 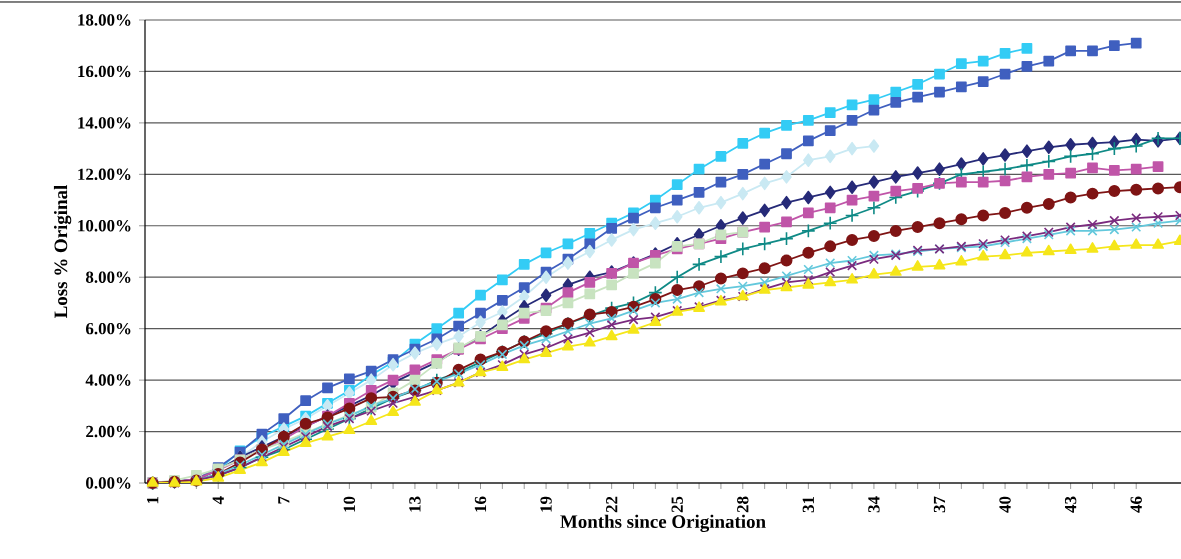 I want to click on x-tick-label: 16, so click(x=480, y=504).